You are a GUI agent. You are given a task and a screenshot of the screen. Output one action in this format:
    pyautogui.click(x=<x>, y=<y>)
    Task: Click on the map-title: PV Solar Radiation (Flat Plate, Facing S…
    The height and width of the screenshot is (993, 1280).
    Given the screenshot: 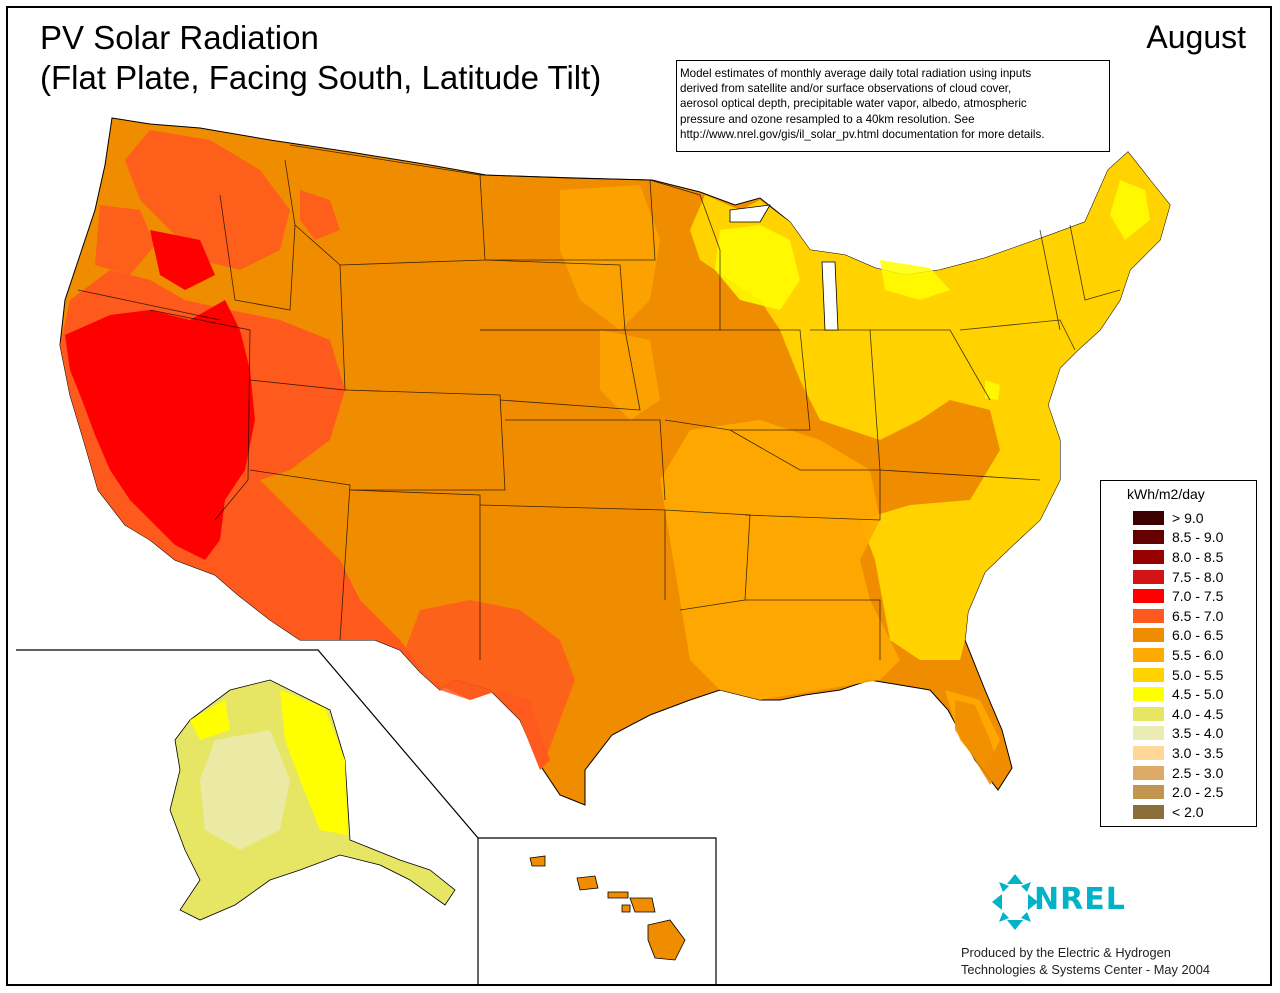 What is the action you would take?
    pyautogui.click(x=320, y=58)
    